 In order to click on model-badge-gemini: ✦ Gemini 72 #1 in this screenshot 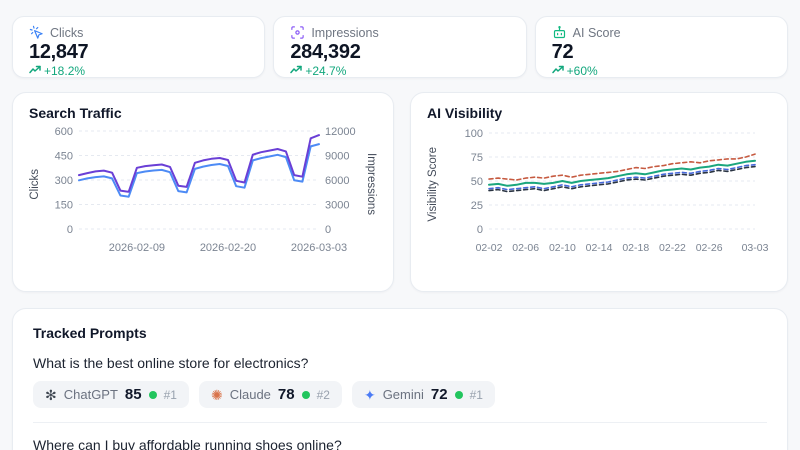, I will do `click(423, 394)`.